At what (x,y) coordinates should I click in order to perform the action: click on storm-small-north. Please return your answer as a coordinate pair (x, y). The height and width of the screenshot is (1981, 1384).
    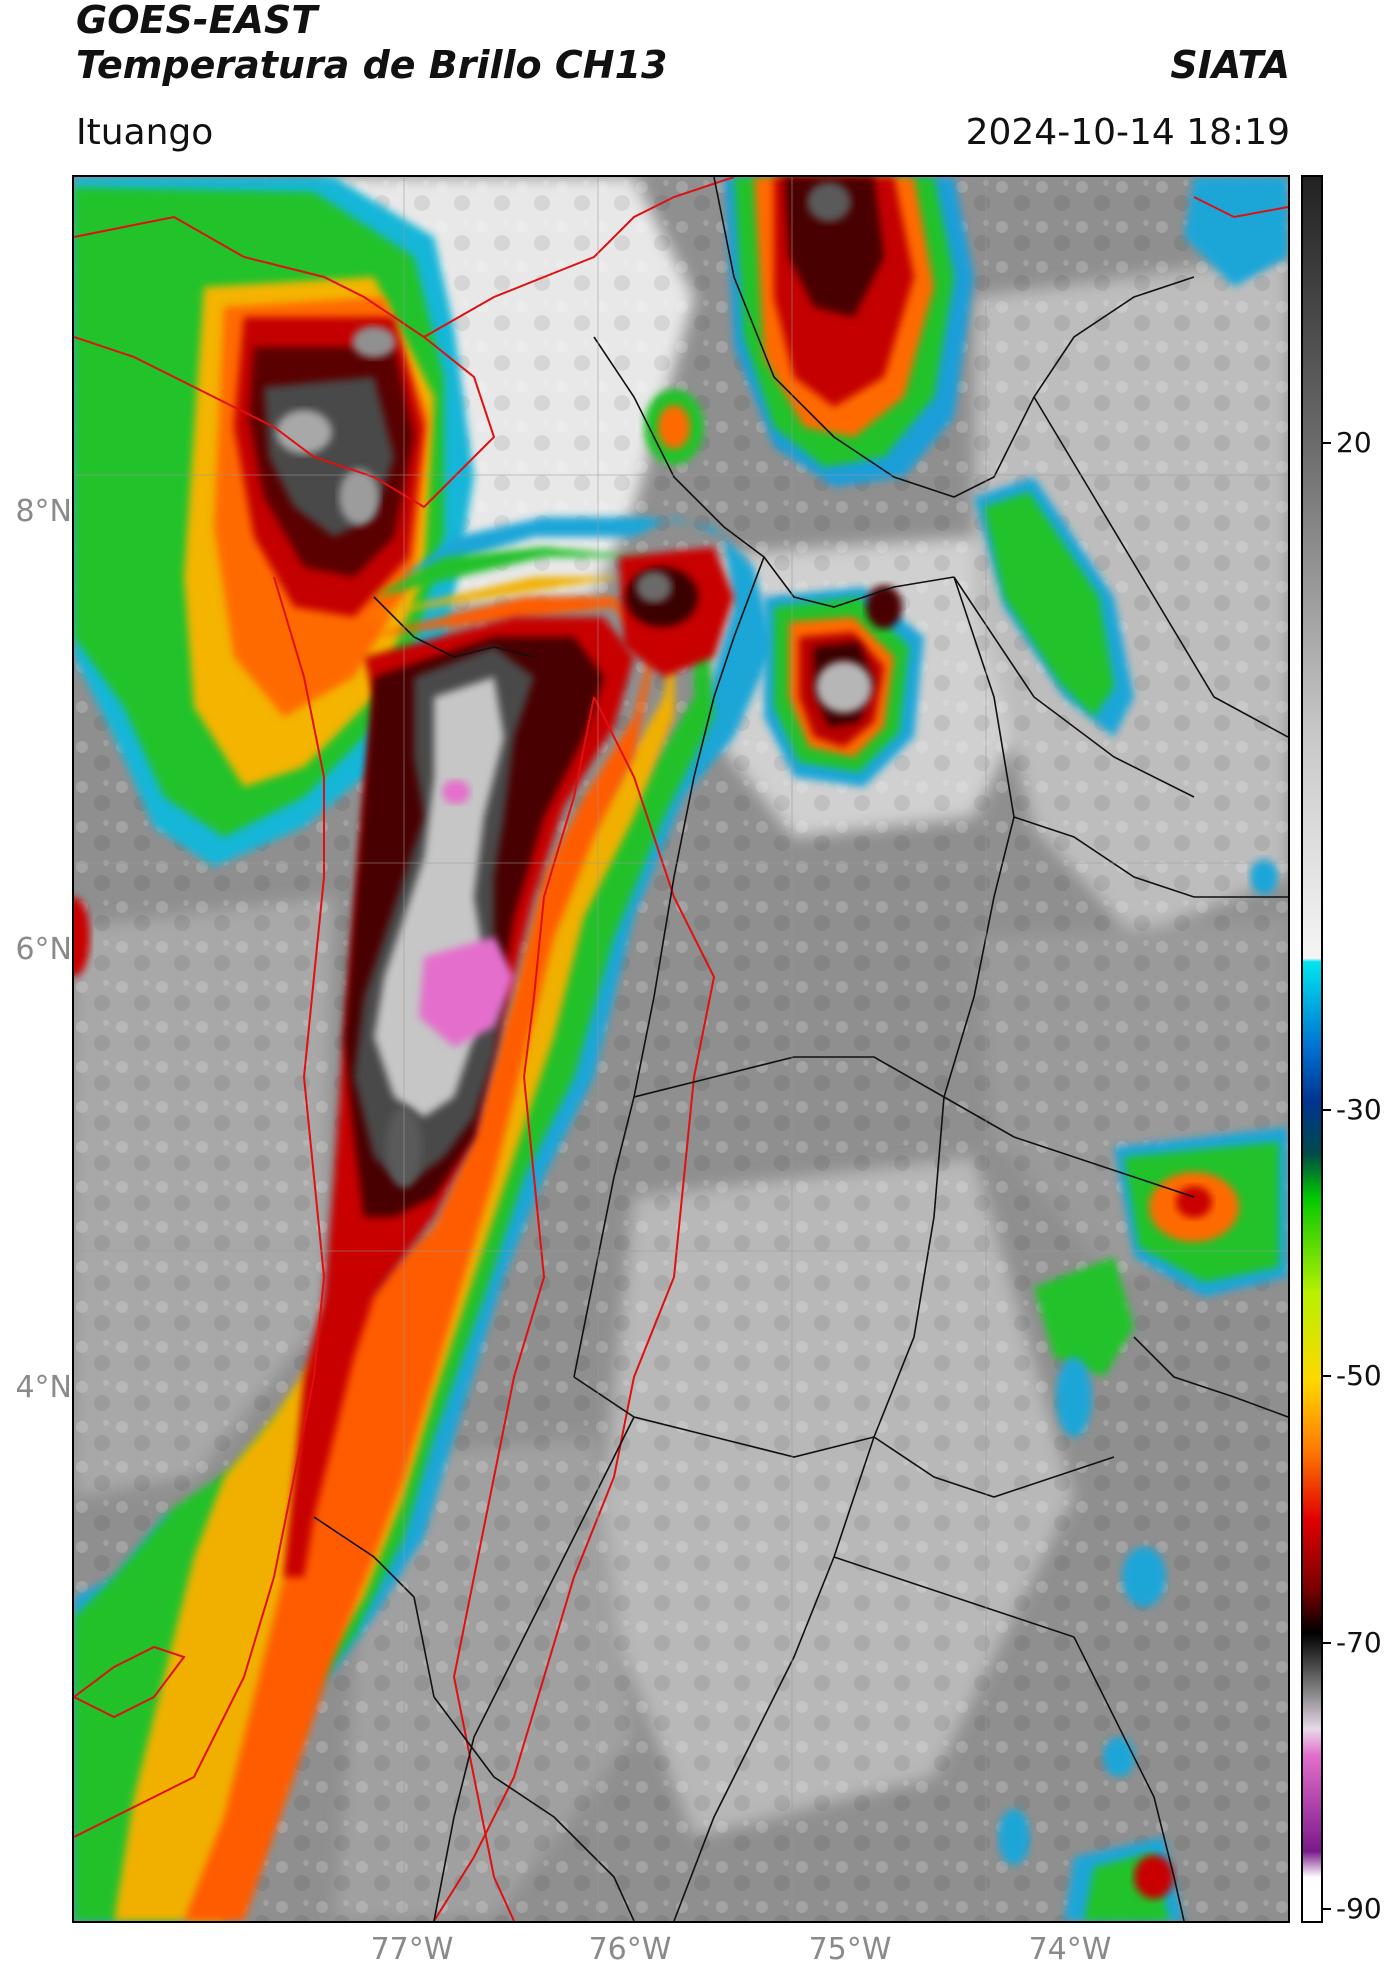
    Looking at the image, I should click on (674, 427).